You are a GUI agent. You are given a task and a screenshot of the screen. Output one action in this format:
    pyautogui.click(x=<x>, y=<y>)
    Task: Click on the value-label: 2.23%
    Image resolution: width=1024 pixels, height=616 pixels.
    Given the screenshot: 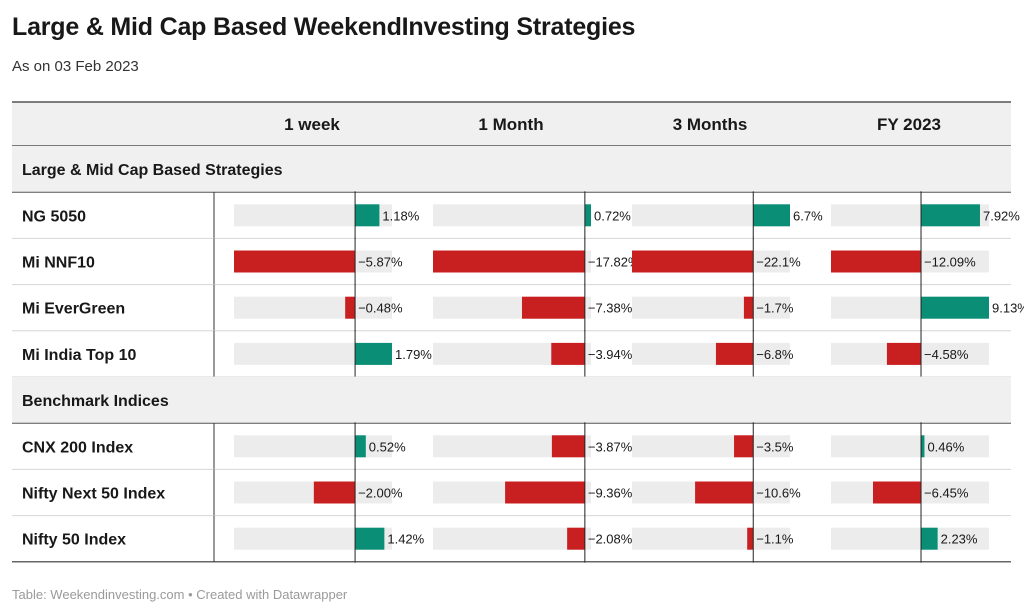 What is the action you would take?
    pyautogui.click(x=959, y=539)
    